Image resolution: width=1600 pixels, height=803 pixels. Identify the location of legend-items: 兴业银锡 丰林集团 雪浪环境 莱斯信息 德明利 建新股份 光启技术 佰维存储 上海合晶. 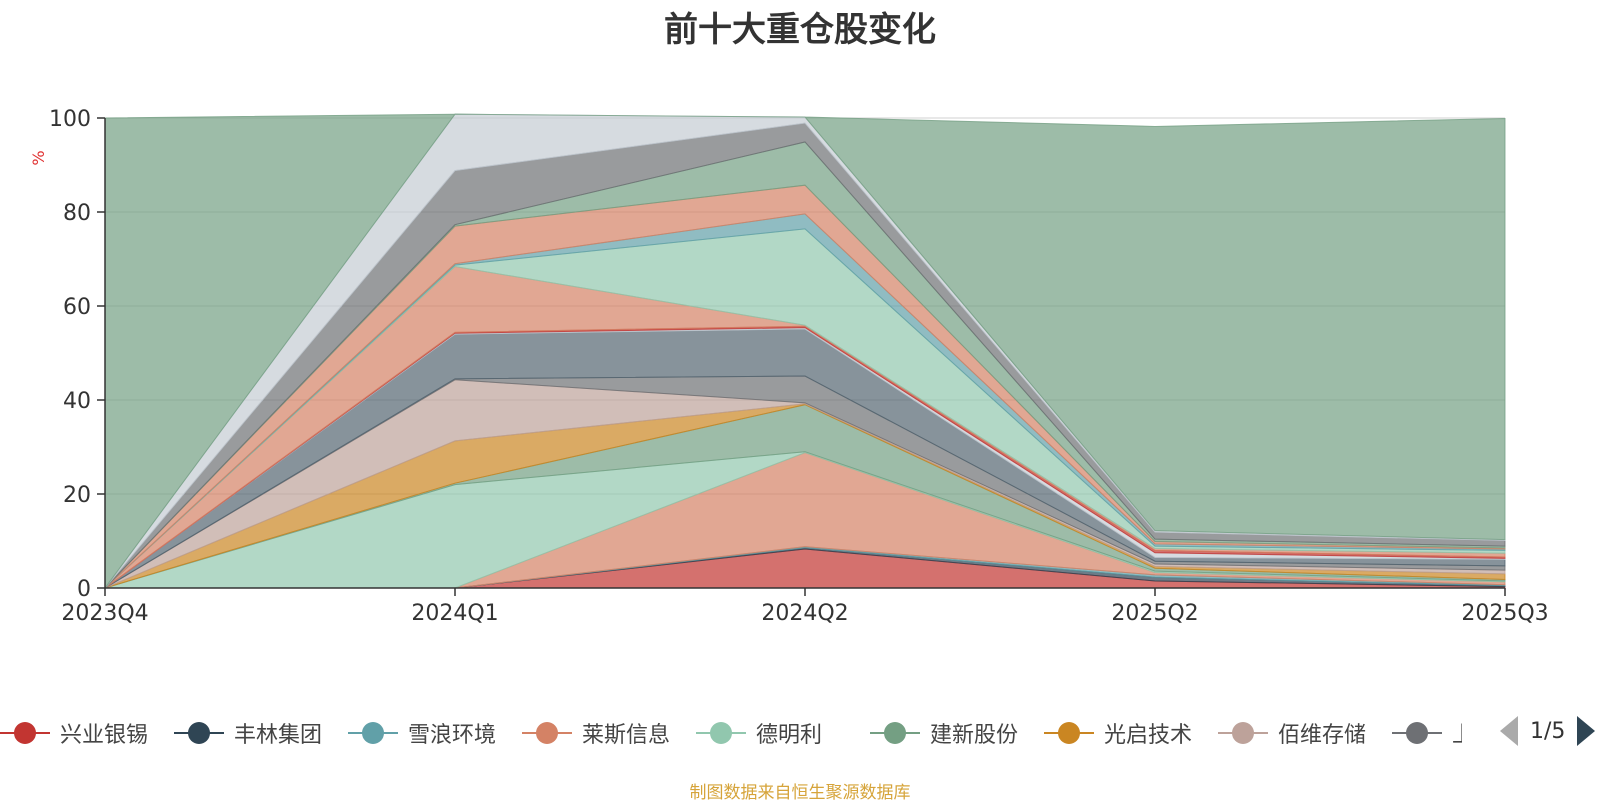
(731, 735).